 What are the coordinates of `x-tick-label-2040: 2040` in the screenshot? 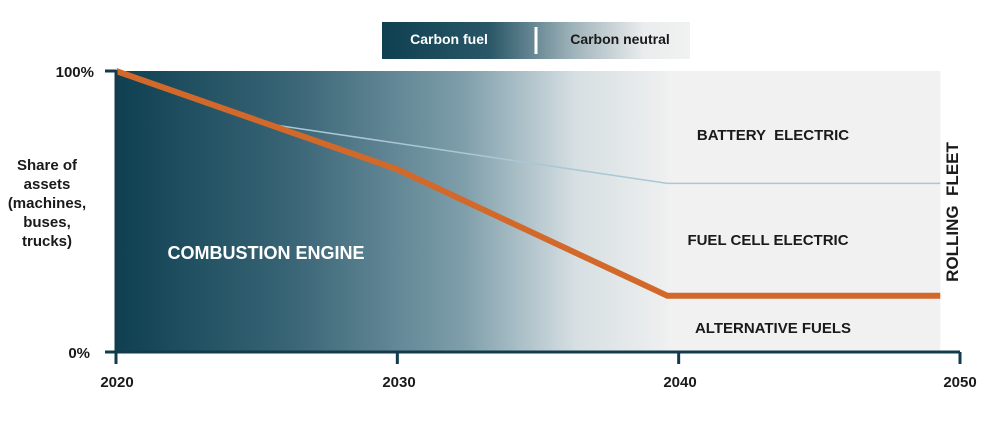 It's located at (679, 382).